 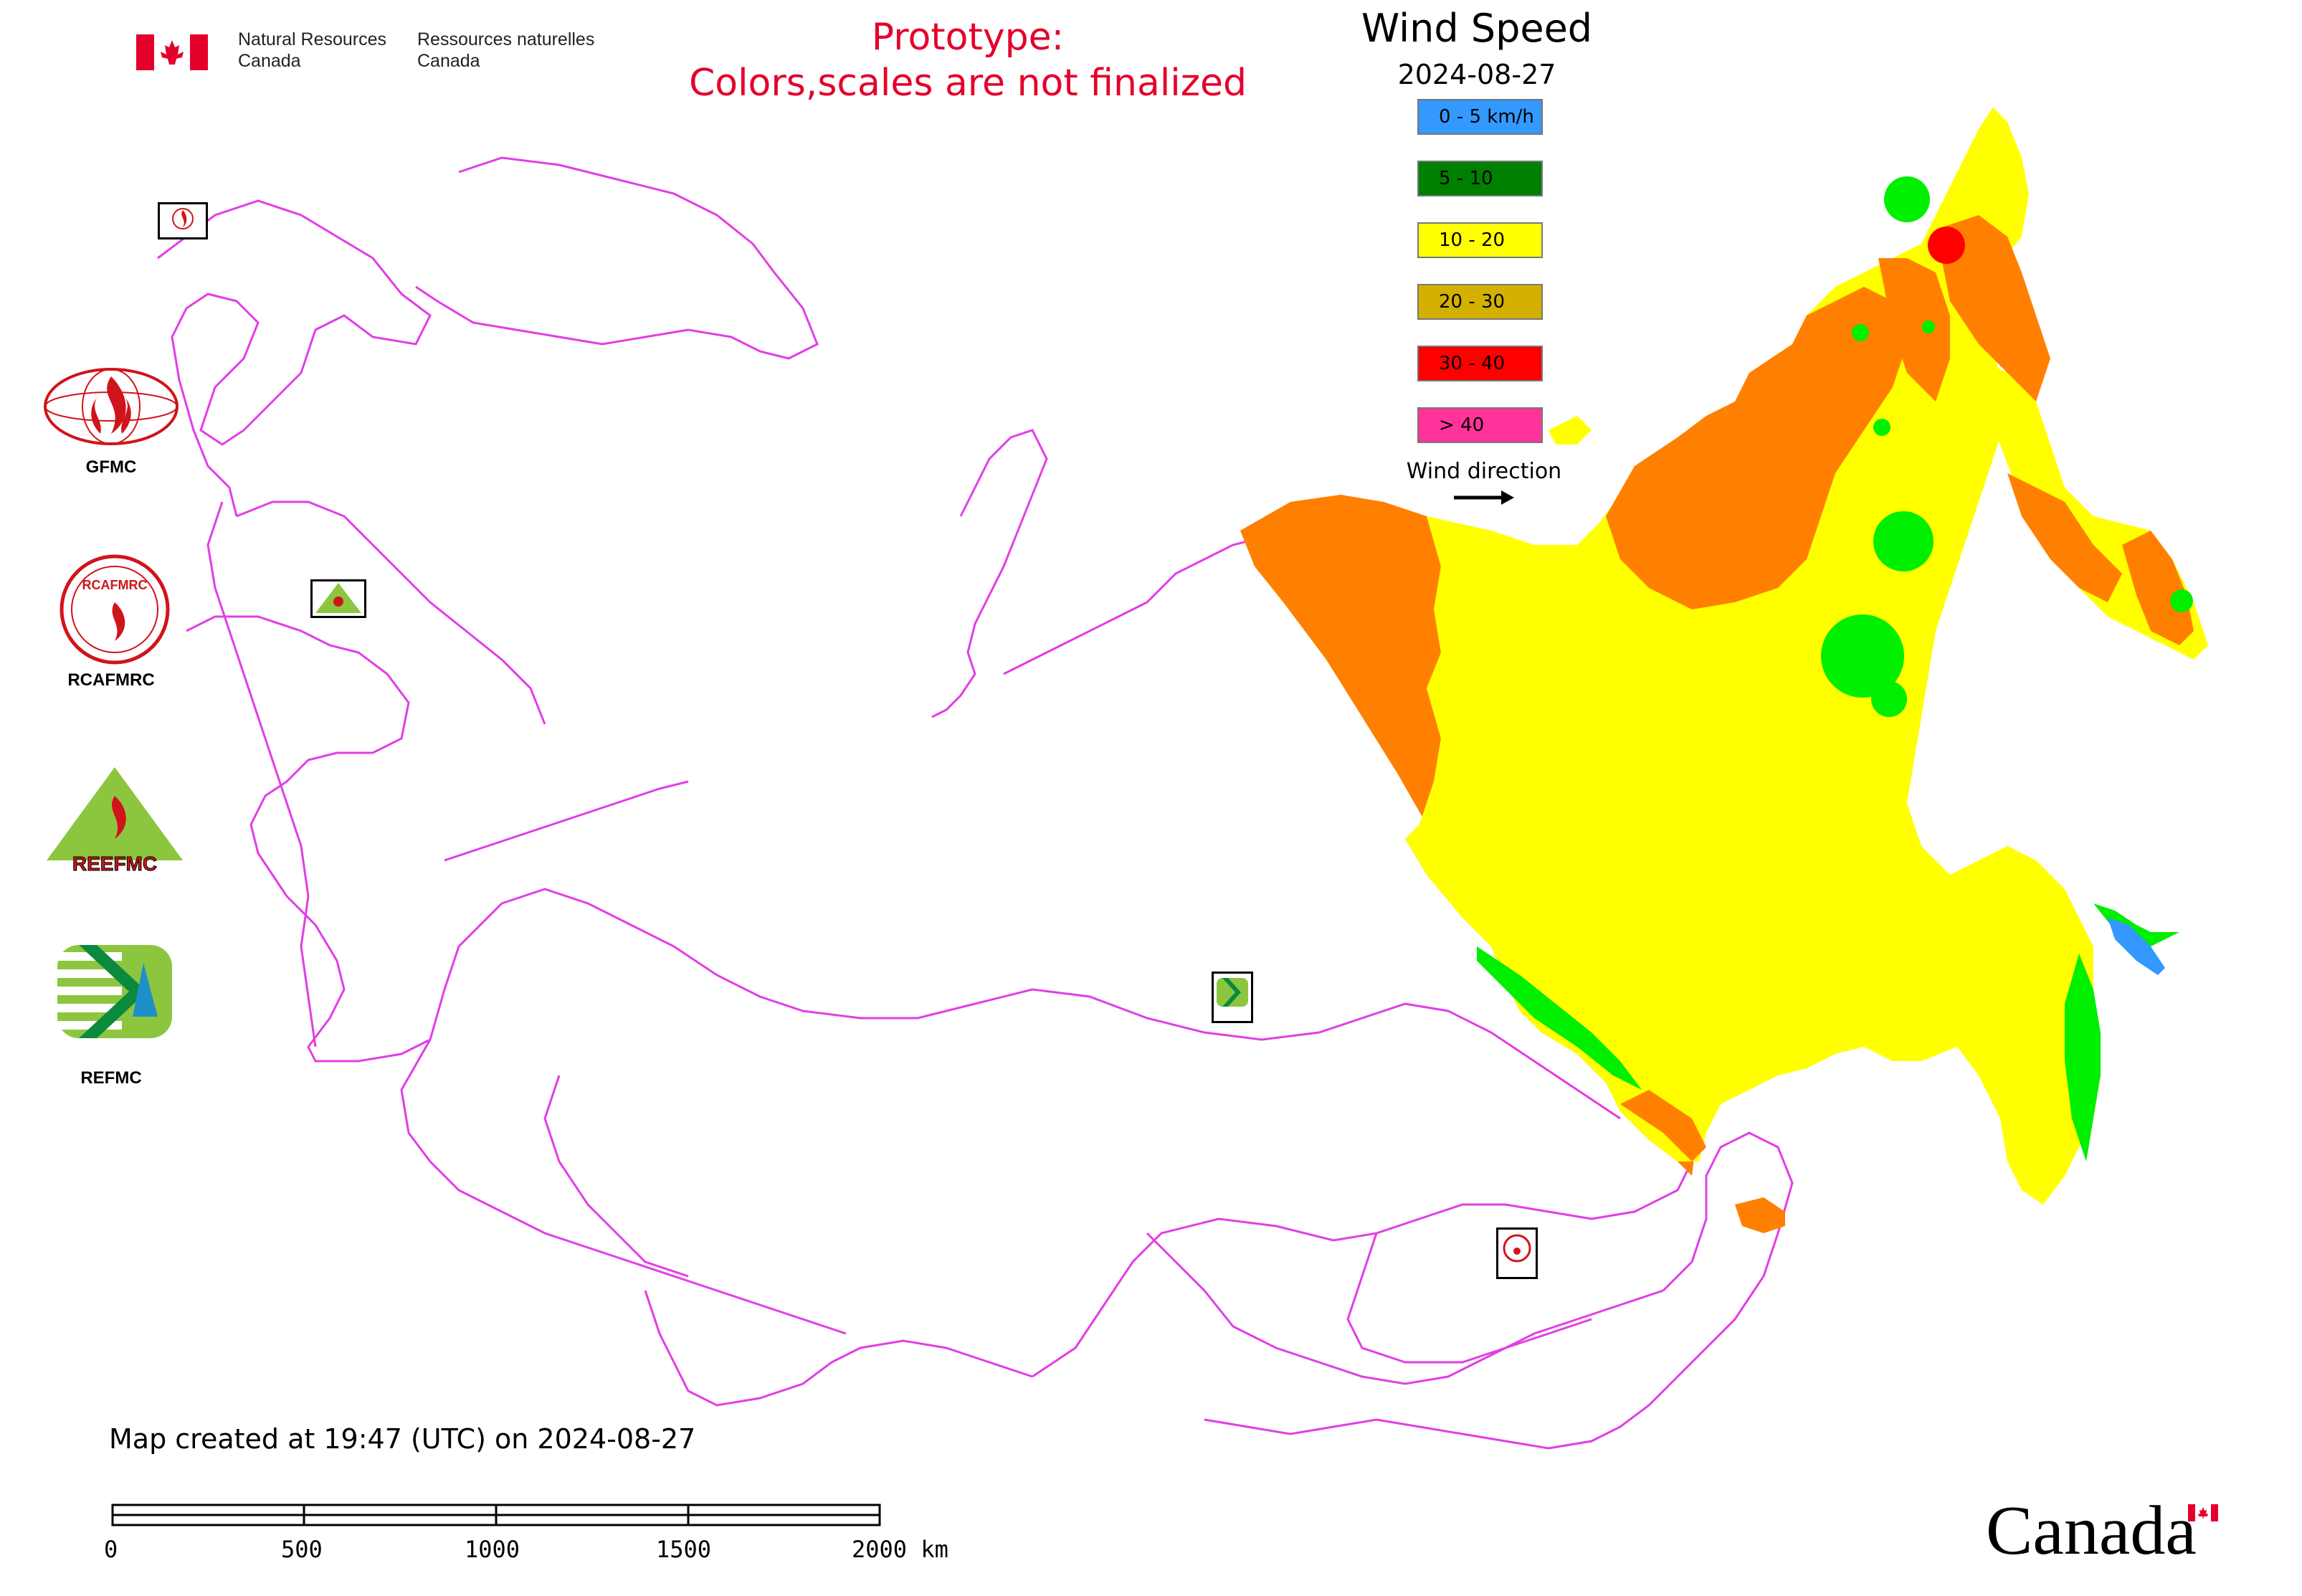 I want to click on wordmark-flag-icon, so click(x=2203, y=1512).